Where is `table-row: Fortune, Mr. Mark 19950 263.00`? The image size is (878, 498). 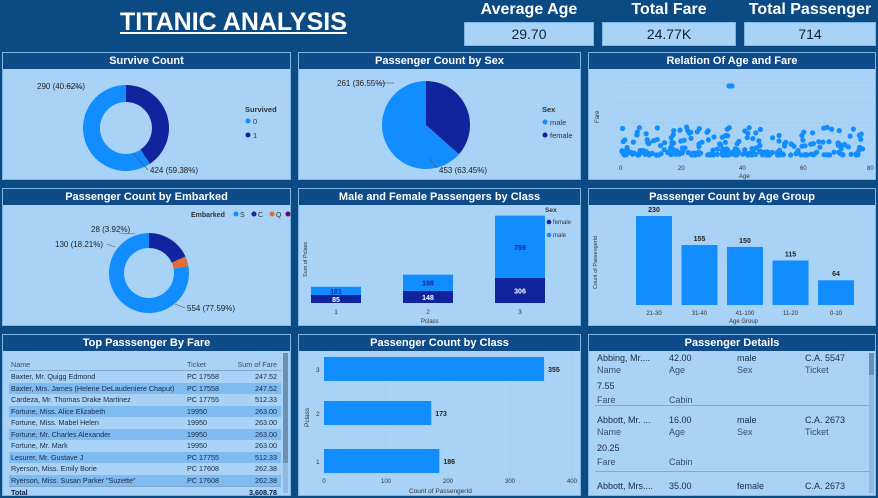 table-row: Fortune, Mr. Mark 19950 263.00 is located at coordinates (145, 446).